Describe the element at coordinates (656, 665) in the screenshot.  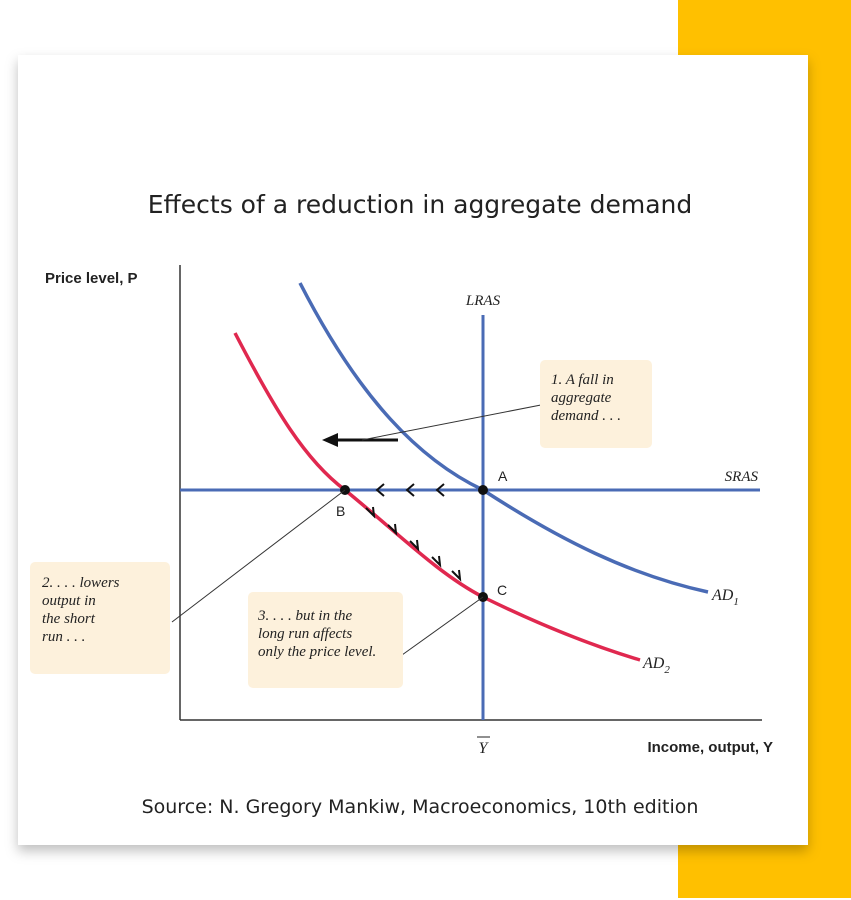
I see `ad2-label: AD2` at that location.